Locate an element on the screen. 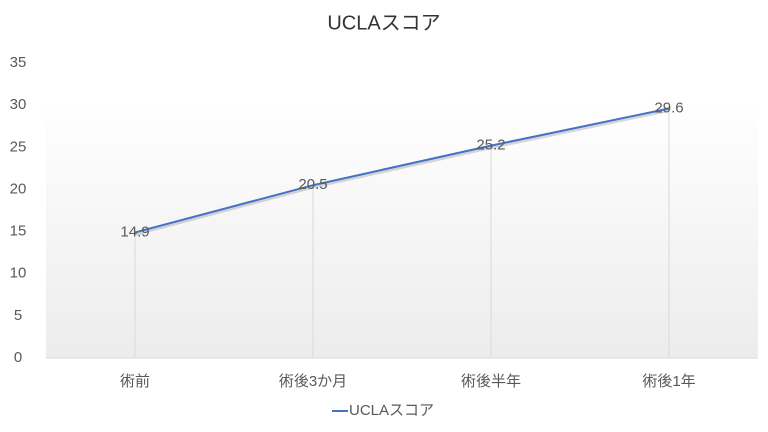 Image resolution: width=768 pixels, height=432 pixels. y-tick-label: 15 is located at coordinates (18, 231).